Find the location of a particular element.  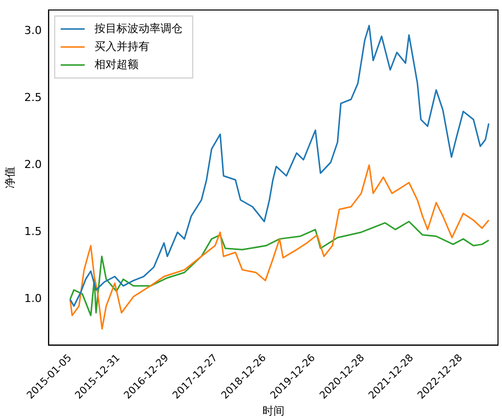

y-tick-label: 2.5 is located at coordinates (33, 97).